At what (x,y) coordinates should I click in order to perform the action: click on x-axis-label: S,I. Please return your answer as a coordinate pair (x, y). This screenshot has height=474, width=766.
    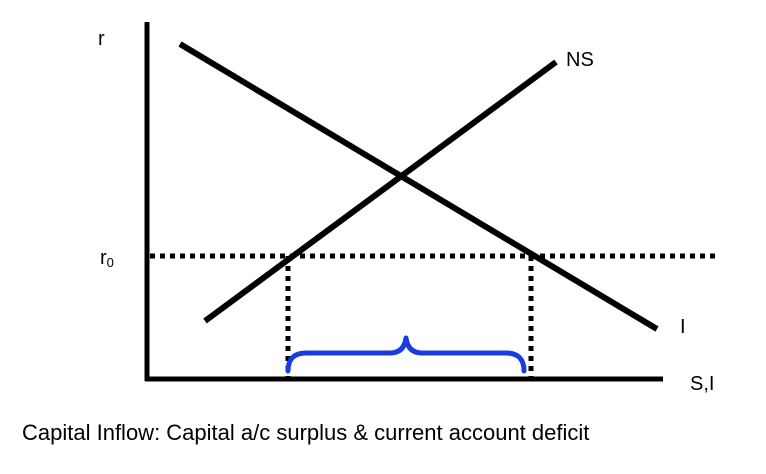
    Looking at the image, I should click on (702, 384).